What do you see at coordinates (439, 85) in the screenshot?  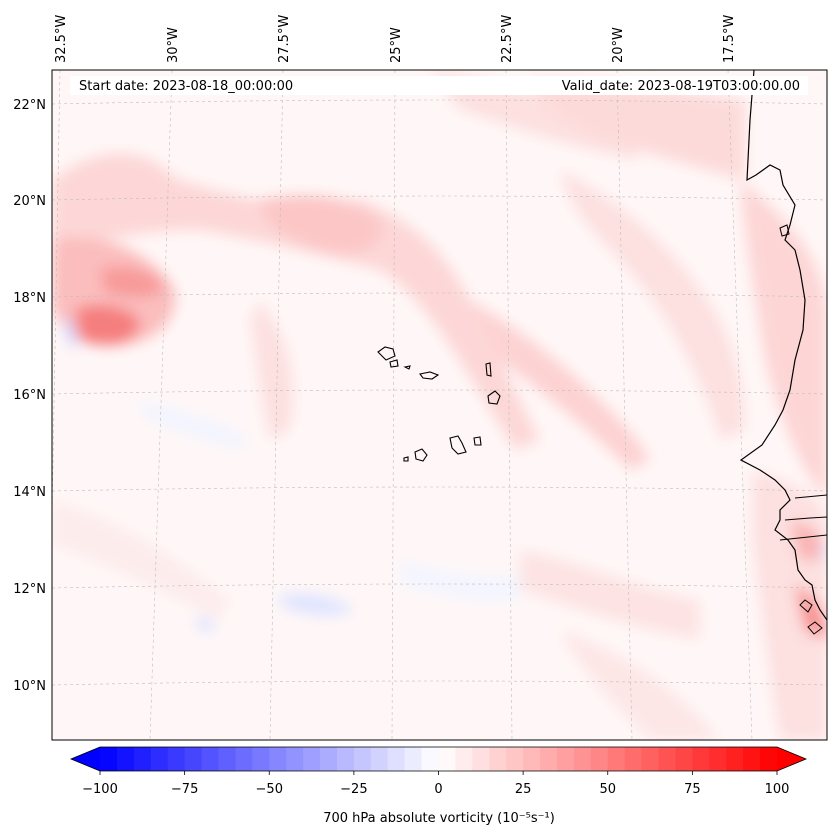 I see `date-band` at bounding box center [439, 85].